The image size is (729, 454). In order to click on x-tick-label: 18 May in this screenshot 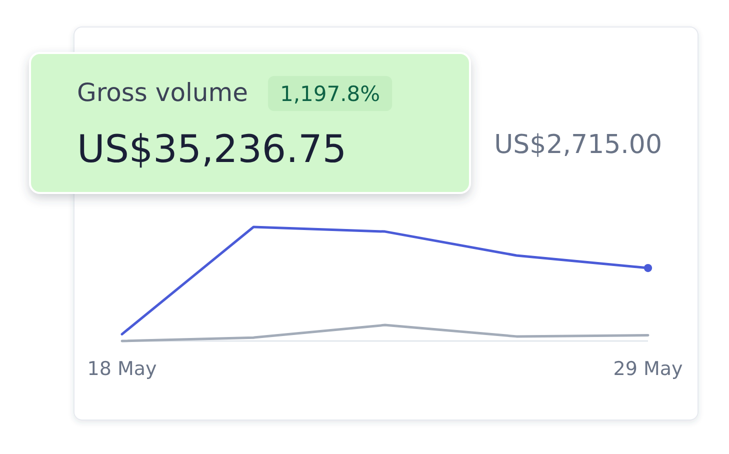, I will do `click(122, 369)`.